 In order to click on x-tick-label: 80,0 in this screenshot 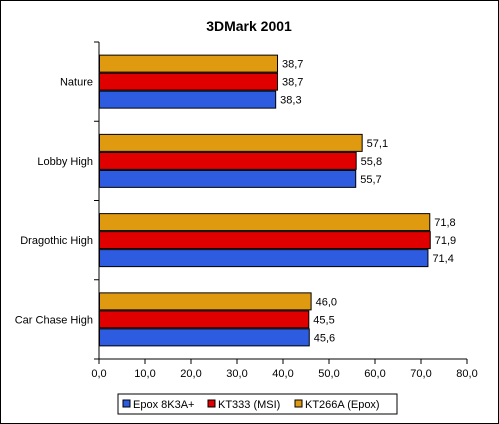, I will do `click(466, 374)`.